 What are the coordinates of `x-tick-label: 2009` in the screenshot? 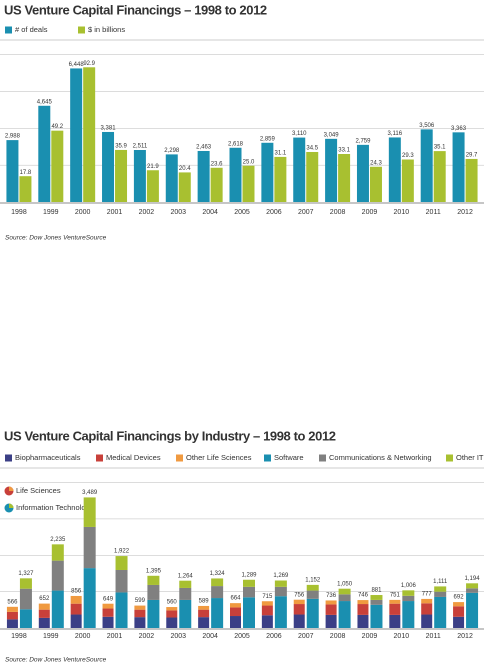 It's located at (370, 212).